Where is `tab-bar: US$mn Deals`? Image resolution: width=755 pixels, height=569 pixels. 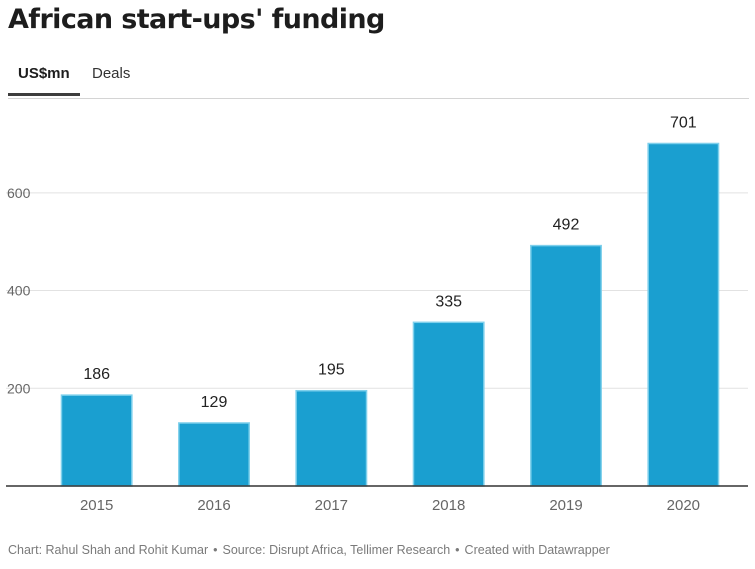 tab-bar: US$mn Deals is located at coordinates (378, 78).